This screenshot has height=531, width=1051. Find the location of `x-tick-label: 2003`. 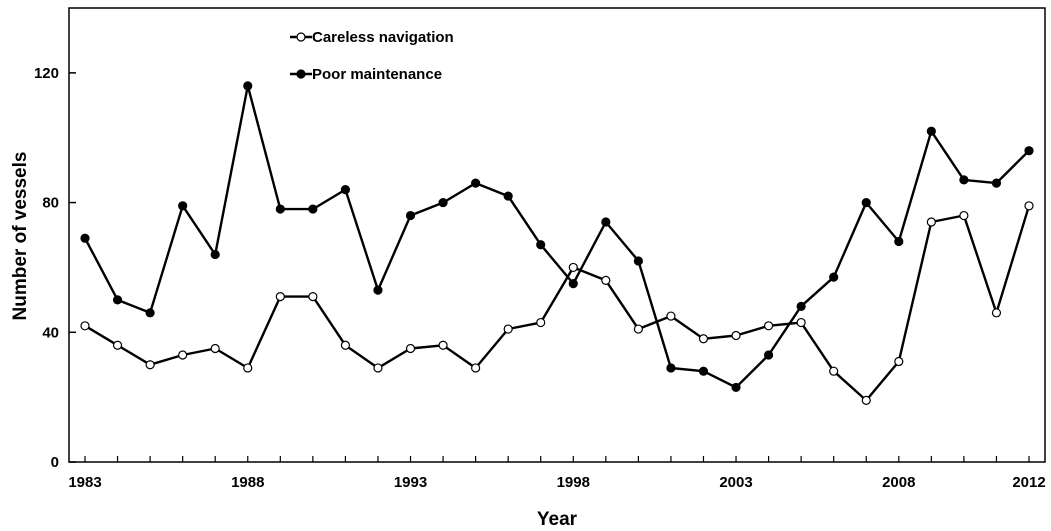

x-tick-label: 2003 is located at coordinates (735, 482).